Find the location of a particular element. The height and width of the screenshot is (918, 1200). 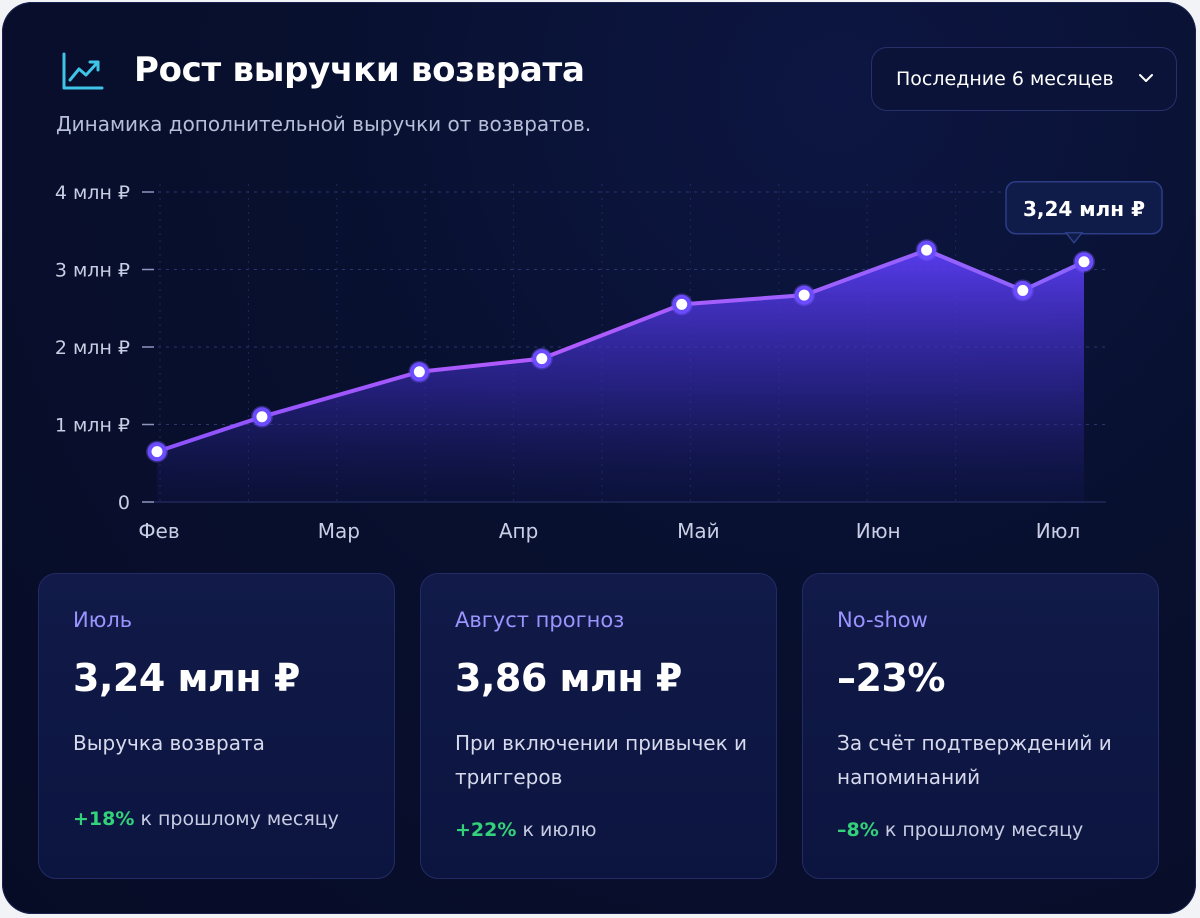

trending-up-icon is located at coordinates (83, 71).